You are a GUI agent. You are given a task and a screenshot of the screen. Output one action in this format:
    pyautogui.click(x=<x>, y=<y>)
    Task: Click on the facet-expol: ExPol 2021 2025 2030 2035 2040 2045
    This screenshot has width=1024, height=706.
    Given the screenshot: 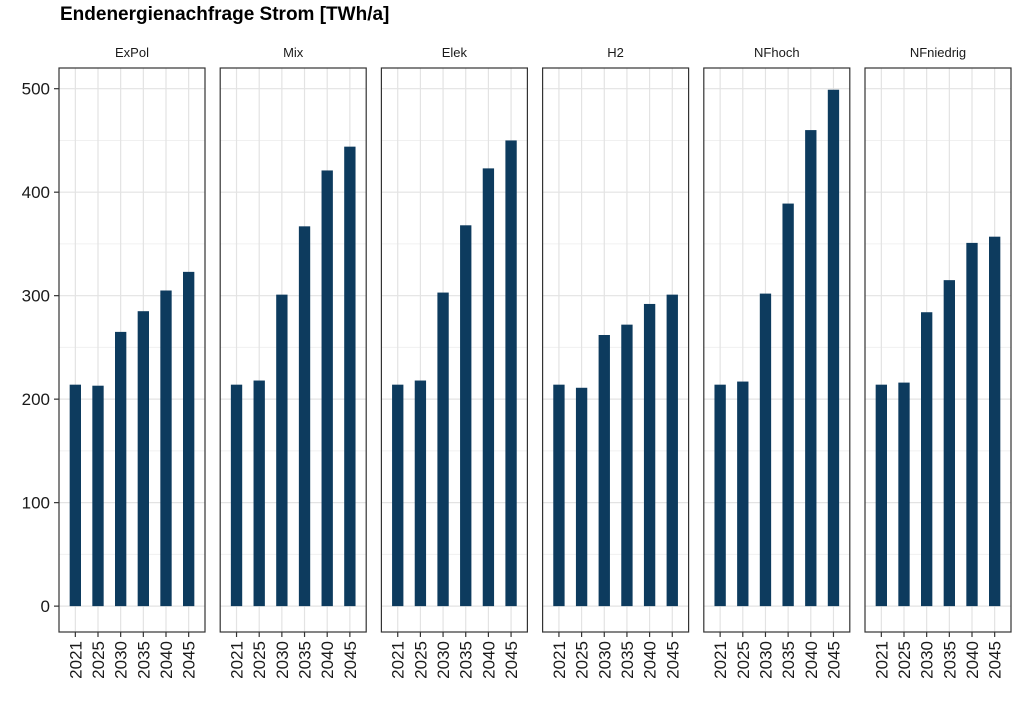 What is the action you would take?
    pyautogui.click(x=132, y=358)
    